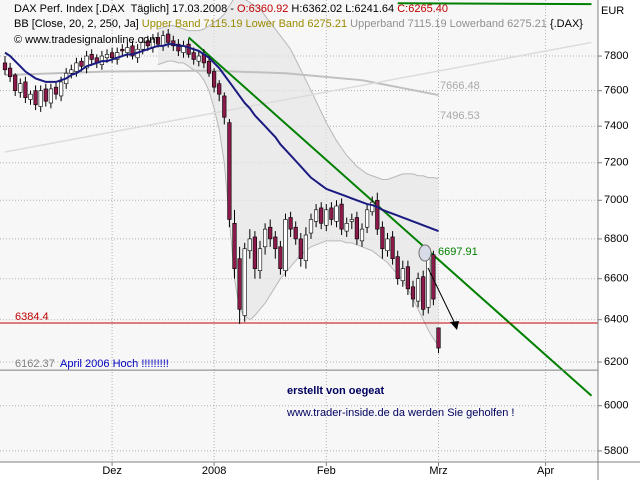 The height and width of the screenshot is (480, 640). Describe the element at coordinates (425, 253) in the screenshot. I see `marker` at that location.